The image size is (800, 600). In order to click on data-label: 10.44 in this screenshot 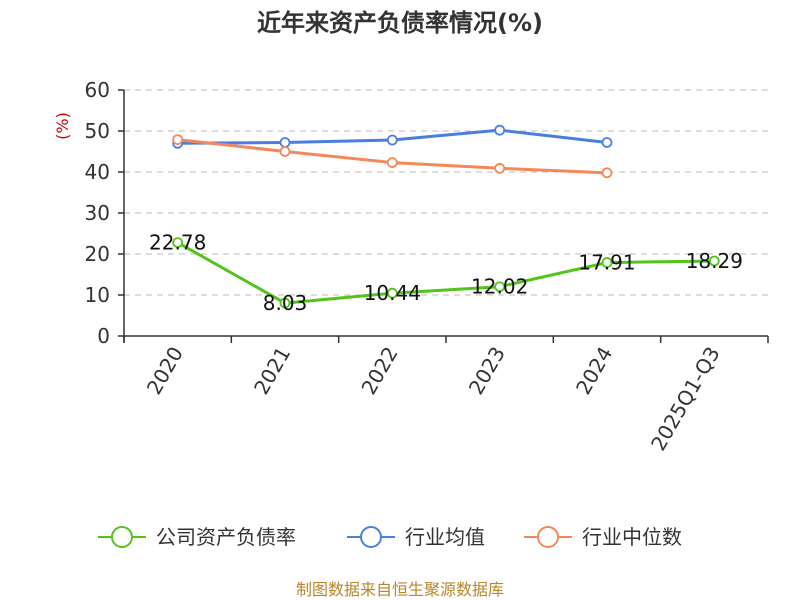, I will do `click(392, 293)`.